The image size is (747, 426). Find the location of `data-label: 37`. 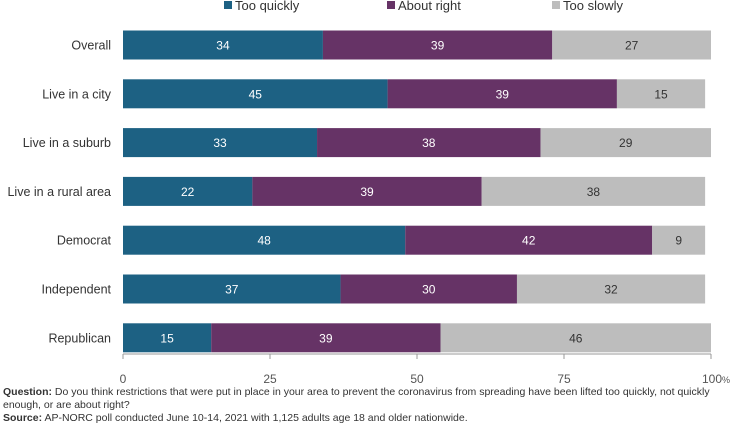

data-label: 37 is located at coordinates (232, 290).